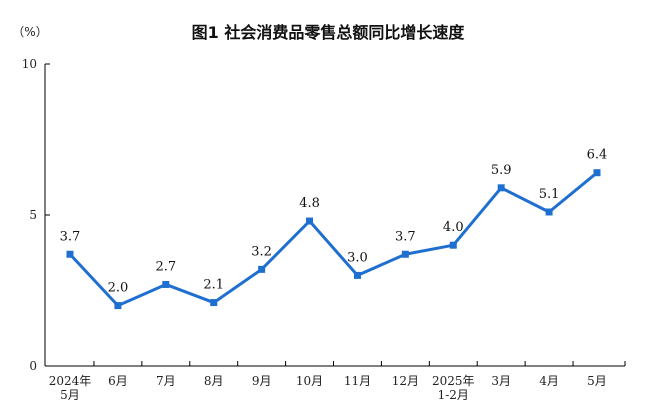  What do you see at coordinates (262, 381) in the screenshot?
I see `x-tick-label: 9月` at bounding box center [262, 381].